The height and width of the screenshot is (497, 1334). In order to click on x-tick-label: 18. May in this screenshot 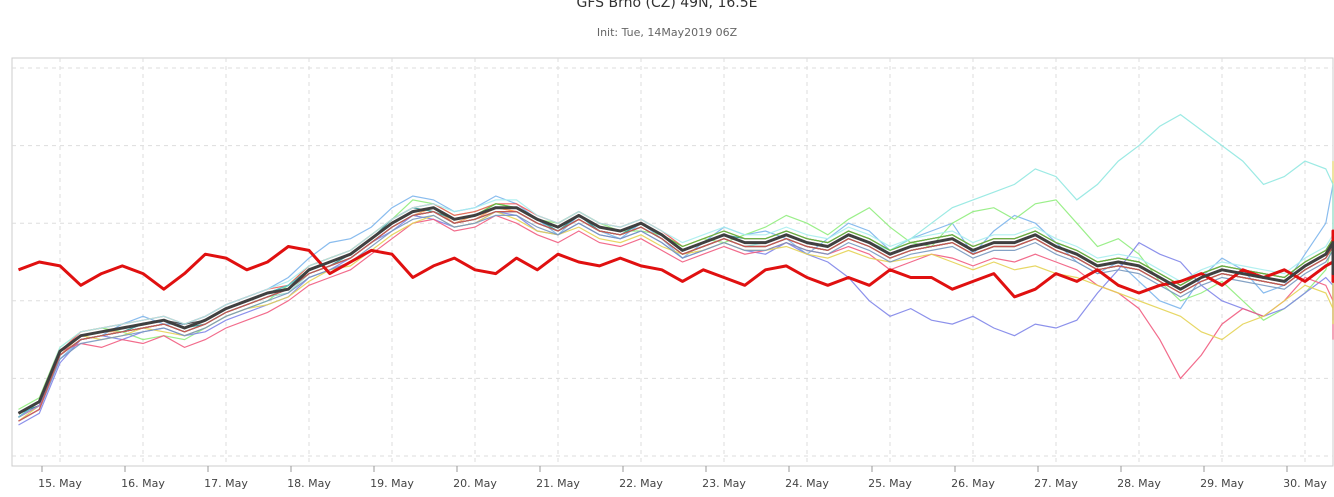, I will do `click(309, 483)`.